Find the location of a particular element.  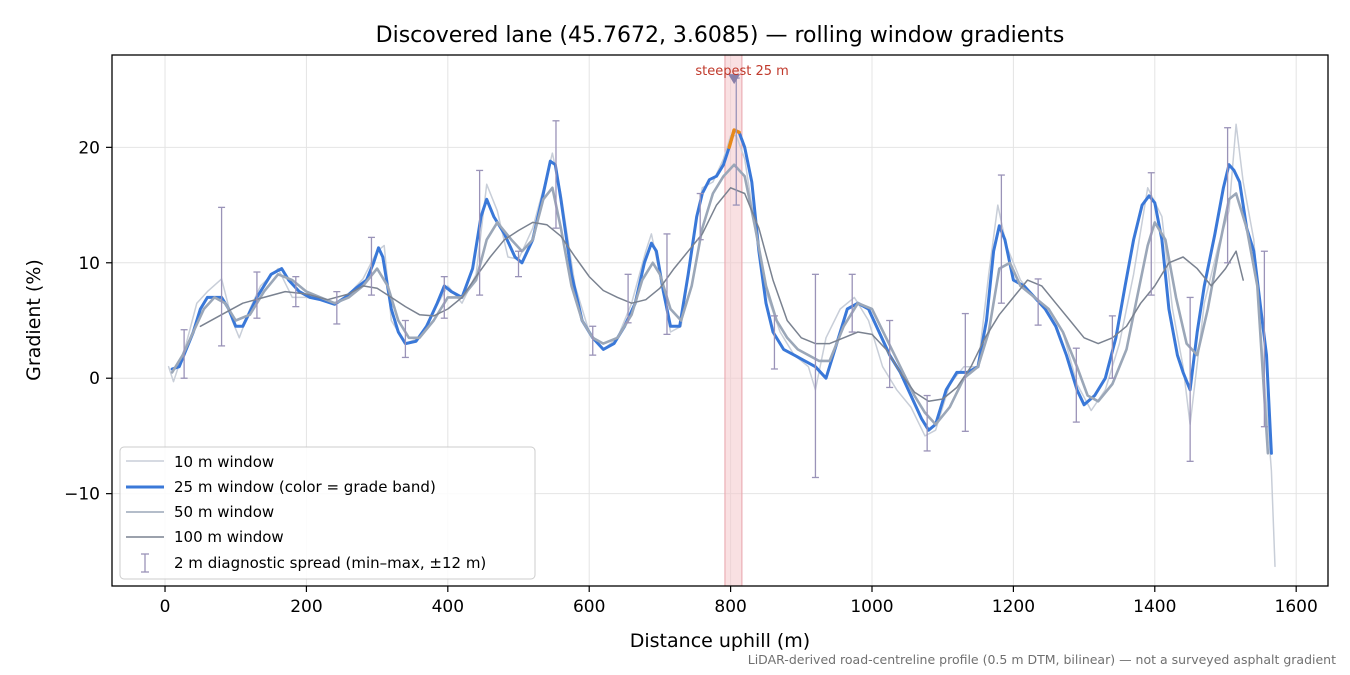

legend-label-w10: 10 m window is located at coordinates (224, 462).